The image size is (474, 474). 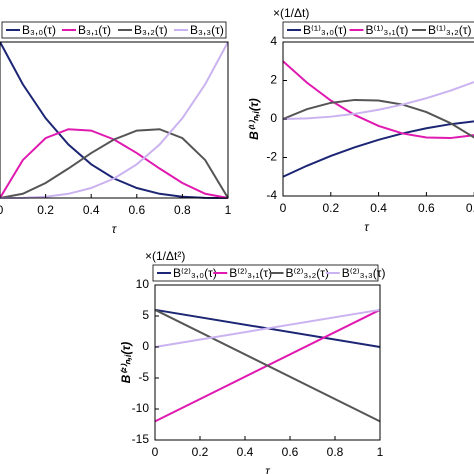 What do you see at coordinates (291, 13) in the screenshot?
I see `axis-multiplier: ×(1/Δt)` at bounding box center [291, 13].